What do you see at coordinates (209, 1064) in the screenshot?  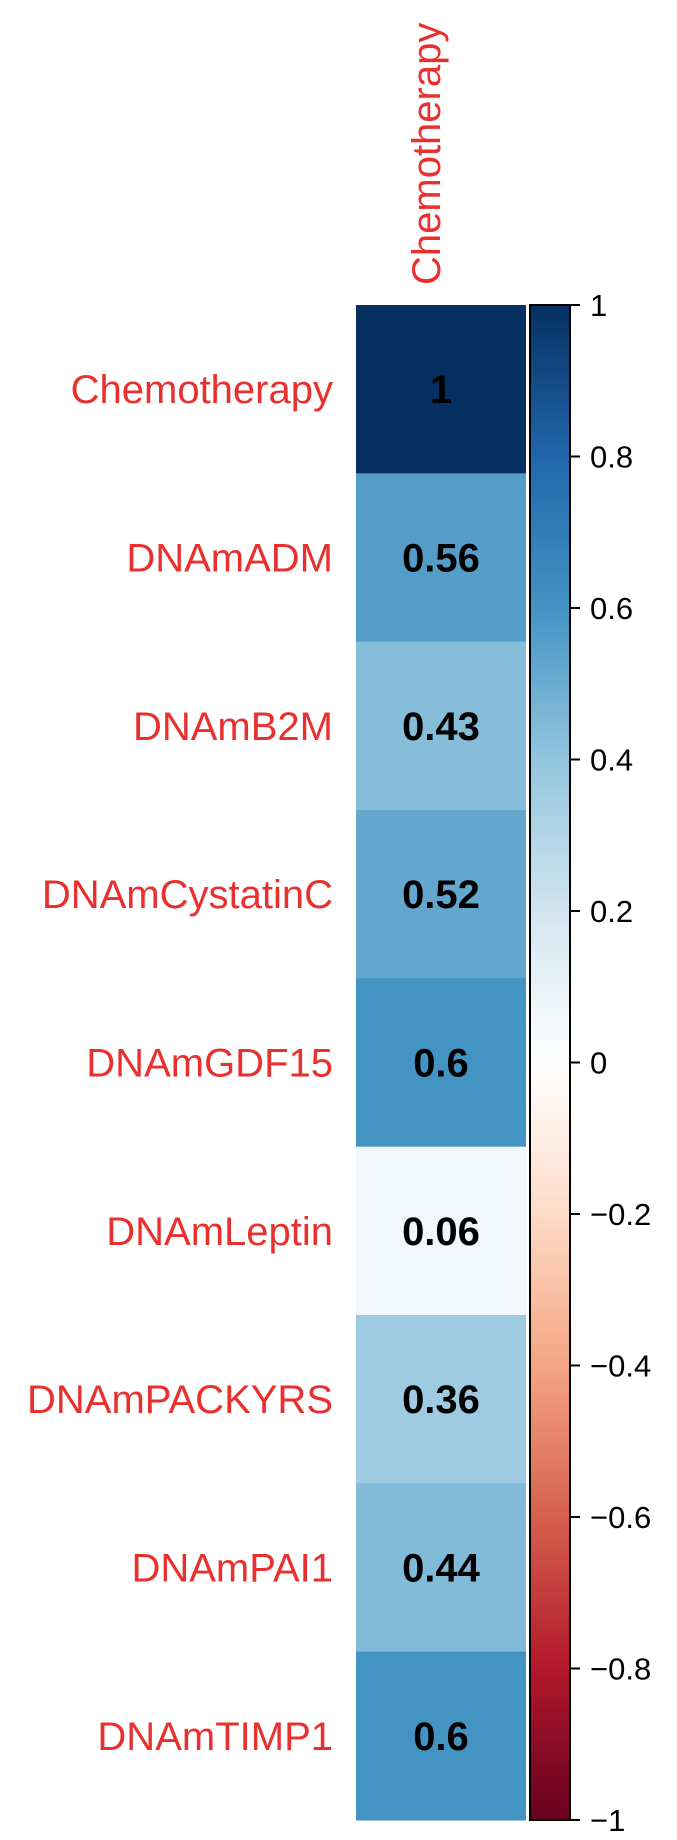 I see `row-label: DNAmGDF15` at bounding box center [209, 1064].